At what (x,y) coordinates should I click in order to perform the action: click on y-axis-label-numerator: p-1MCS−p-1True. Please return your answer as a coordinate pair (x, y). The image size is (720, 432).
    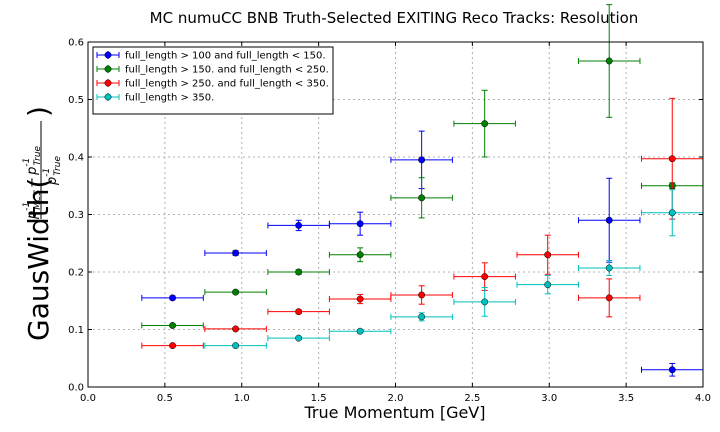
    Looking at the image, I should click on (32, 182).